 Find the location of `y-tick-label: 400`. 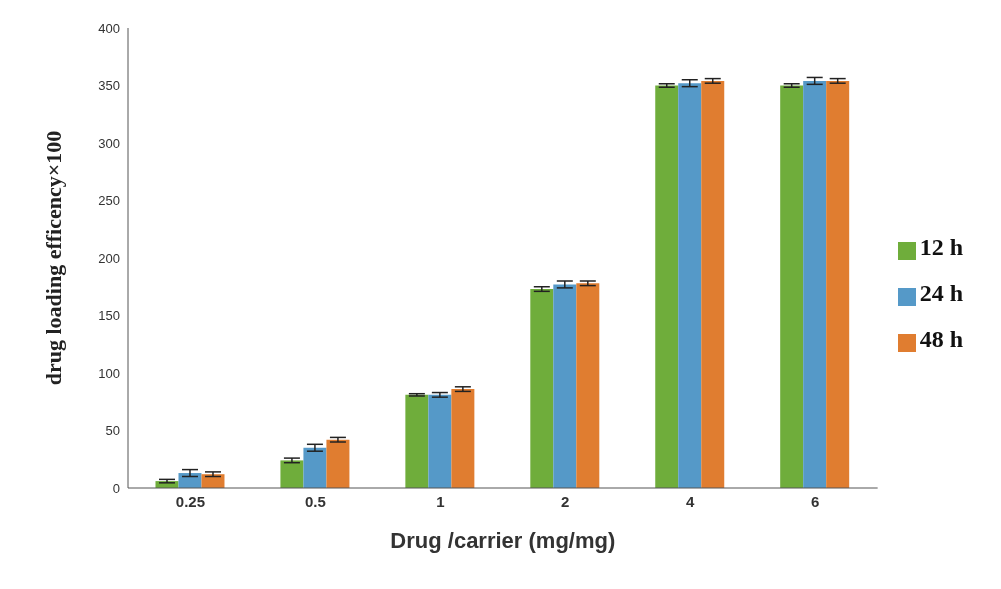

y-tick-label: 400 is located at coordinates (109, 28).